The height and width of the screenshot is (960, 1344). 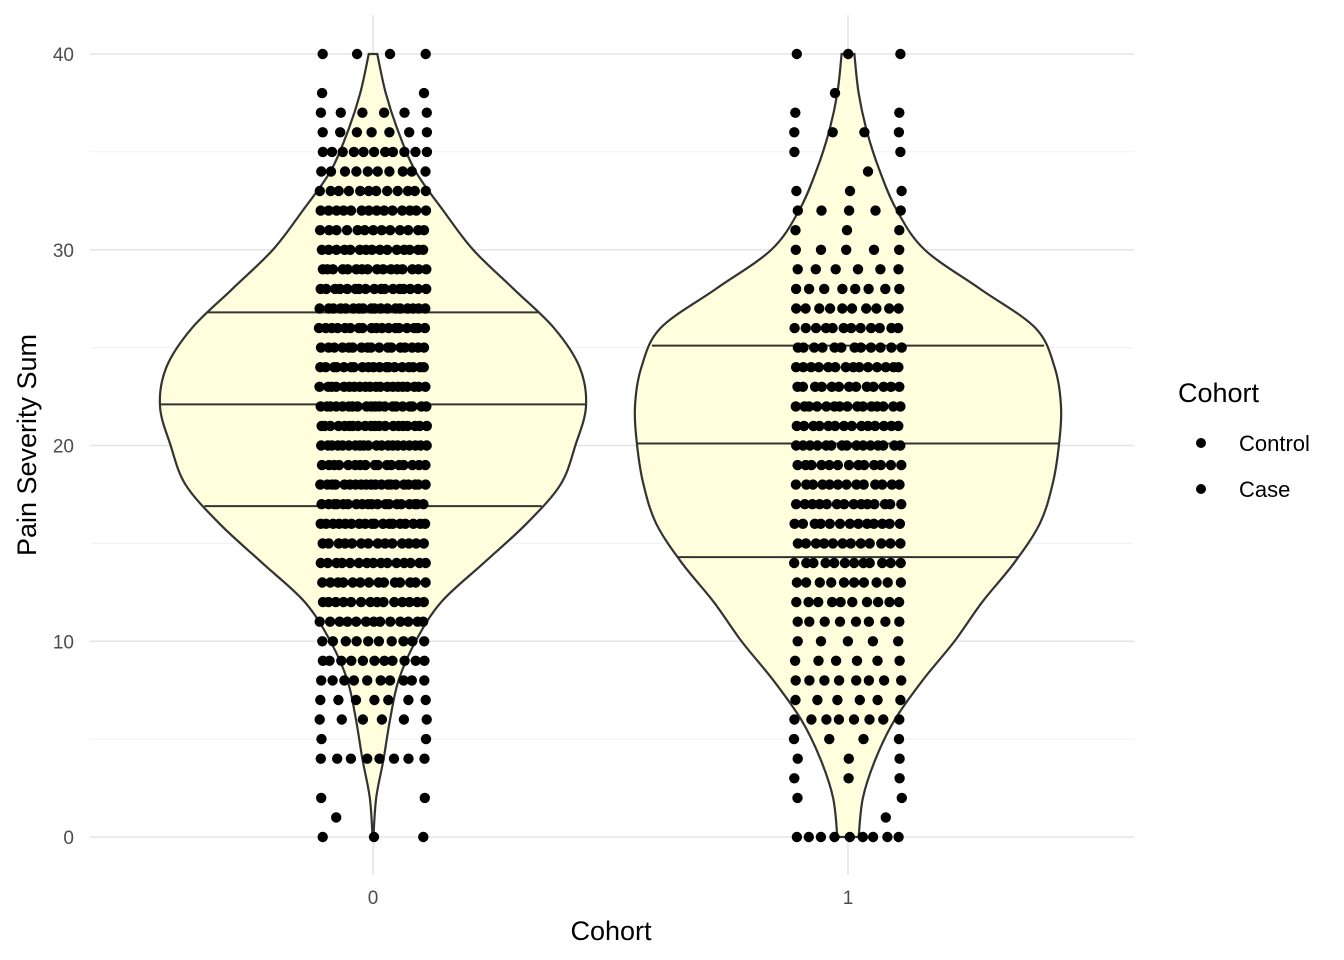 I want to click on legend-label-control: Control, so click(x=1274, y=443).